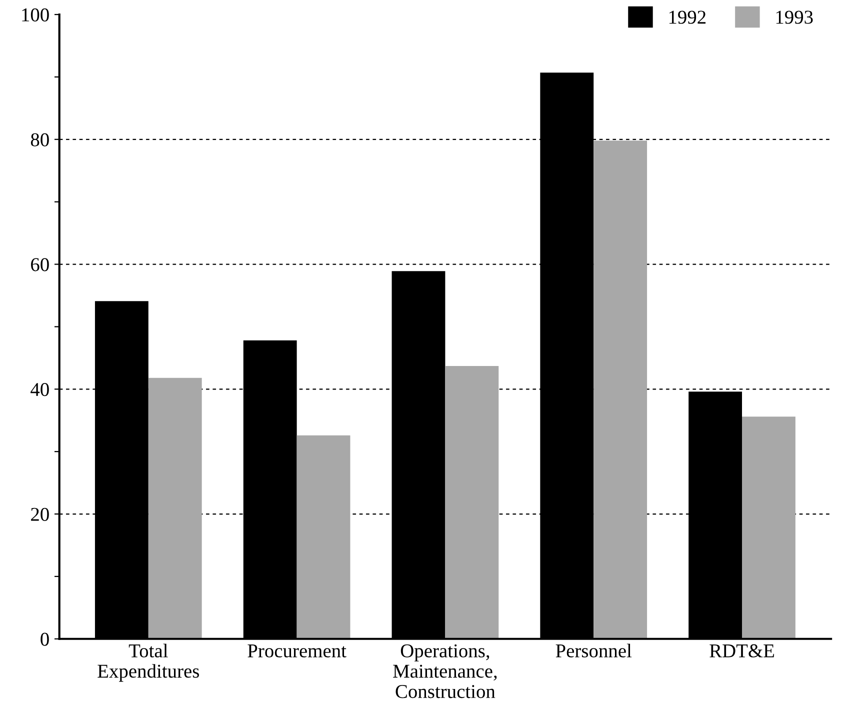  I want to click on legend-label: 1993, so click(794, 17).